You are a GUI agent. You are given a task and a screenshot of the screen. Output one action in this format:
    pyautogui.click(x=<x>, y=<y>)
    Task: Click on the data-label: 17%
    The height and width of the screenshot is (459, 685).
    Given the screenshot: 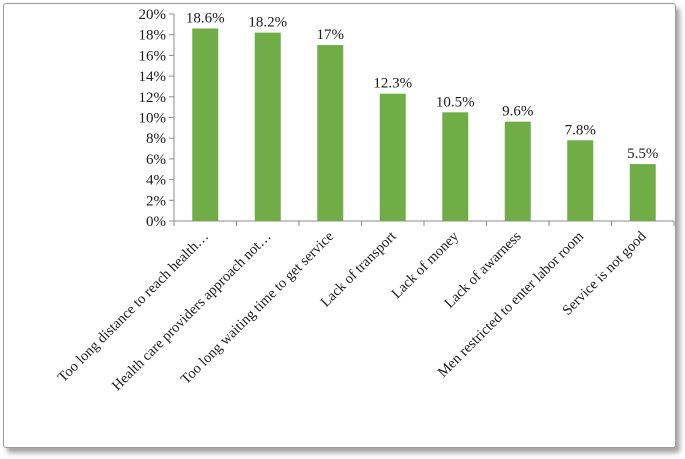 What is the action you would take?
    pyautogui.click(x=331, y=35)
    